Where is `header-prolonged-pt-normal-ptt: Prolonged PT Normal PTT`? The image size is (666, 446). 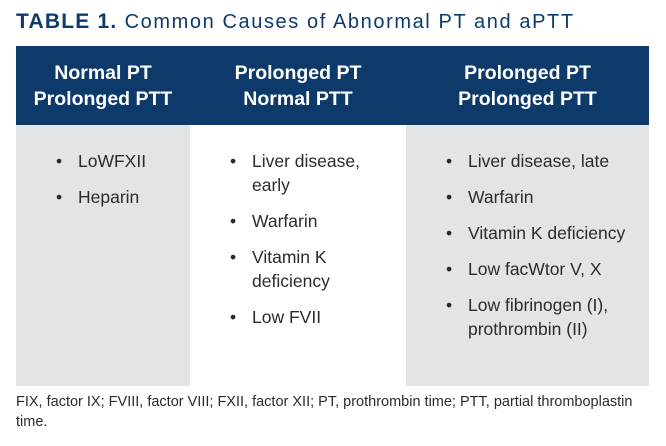 header-prolonged-pt-normal-ptt: Prolonged PT Normal PTT is located at coordinates (298, 85).